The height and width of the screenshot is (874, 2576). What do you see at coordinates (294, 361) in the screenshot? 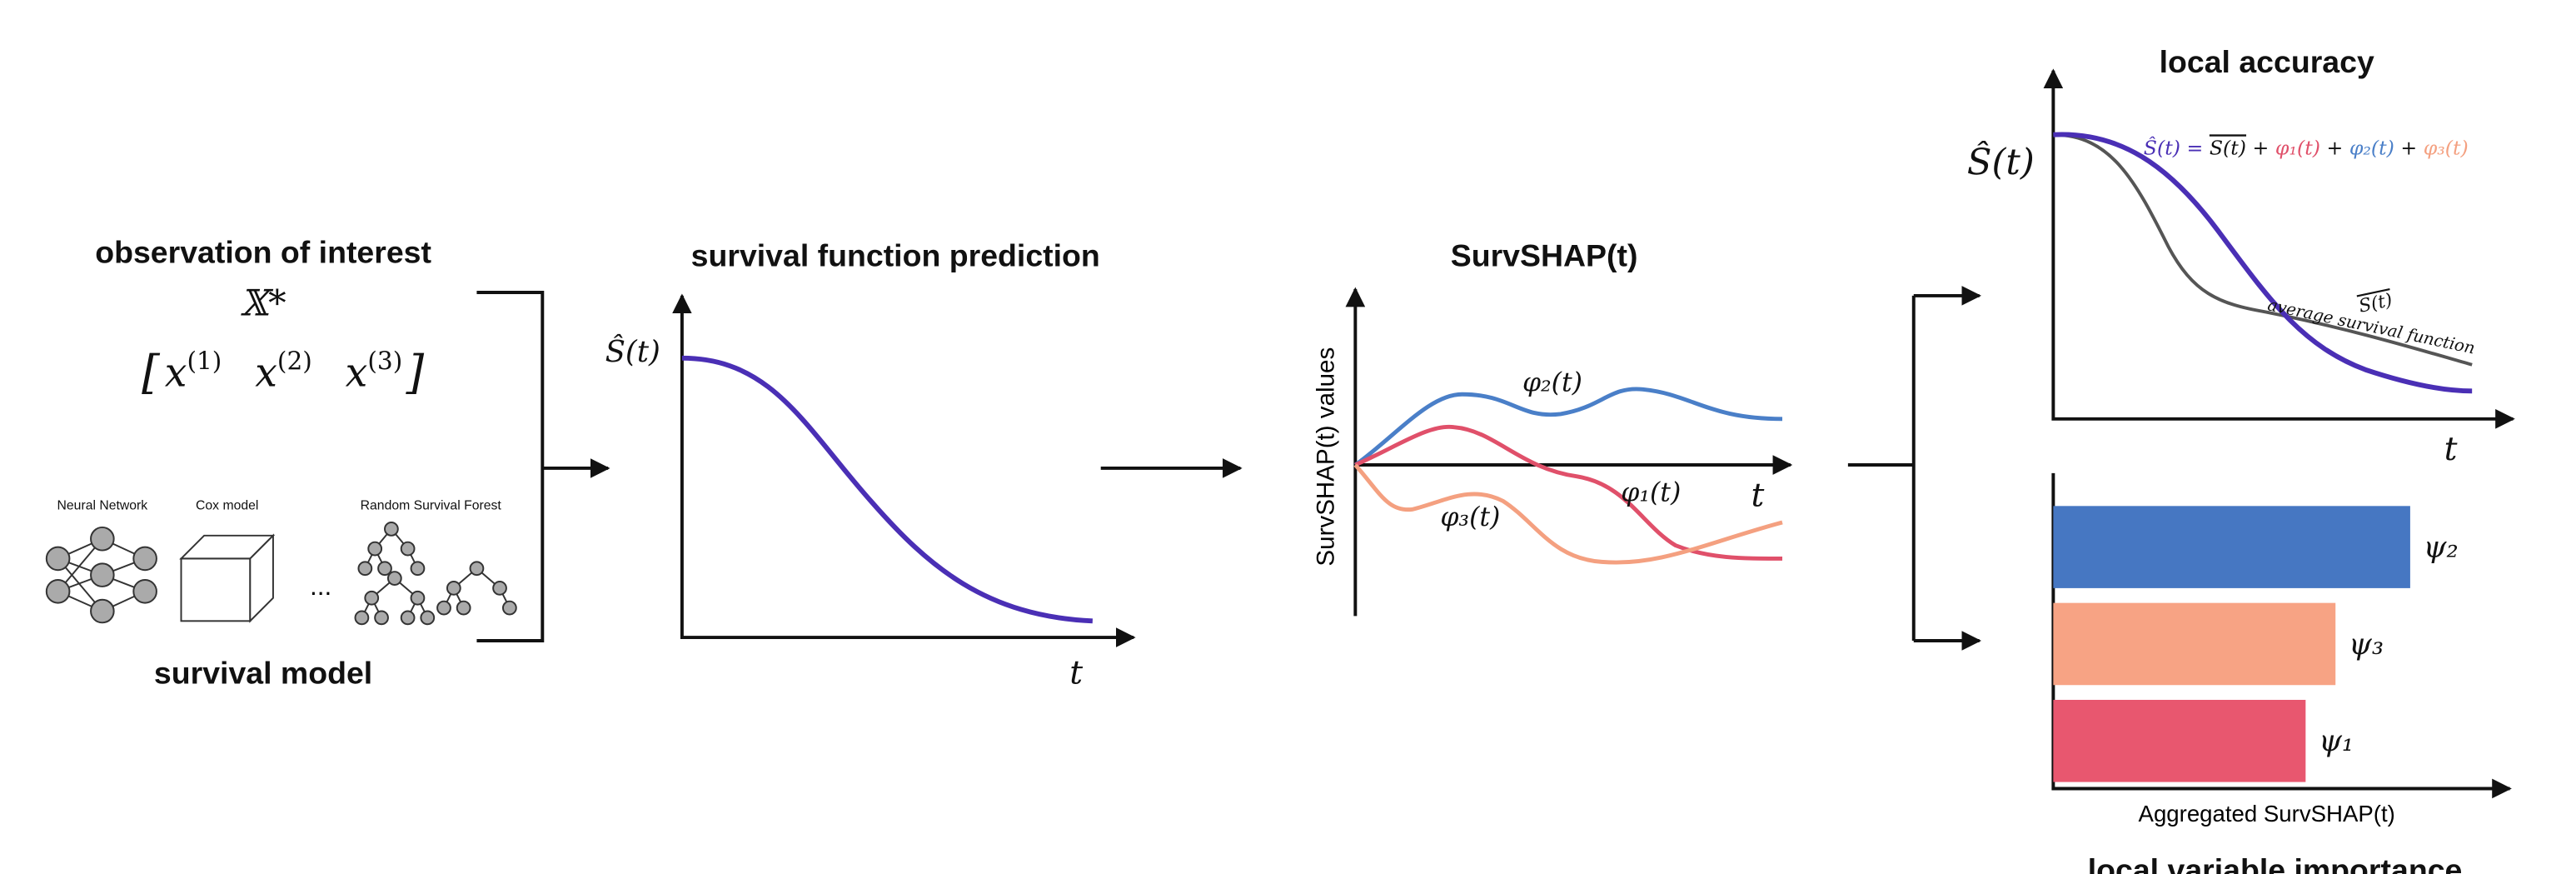
I see `feature-sup: (2)` at bounding box center [294, 361].